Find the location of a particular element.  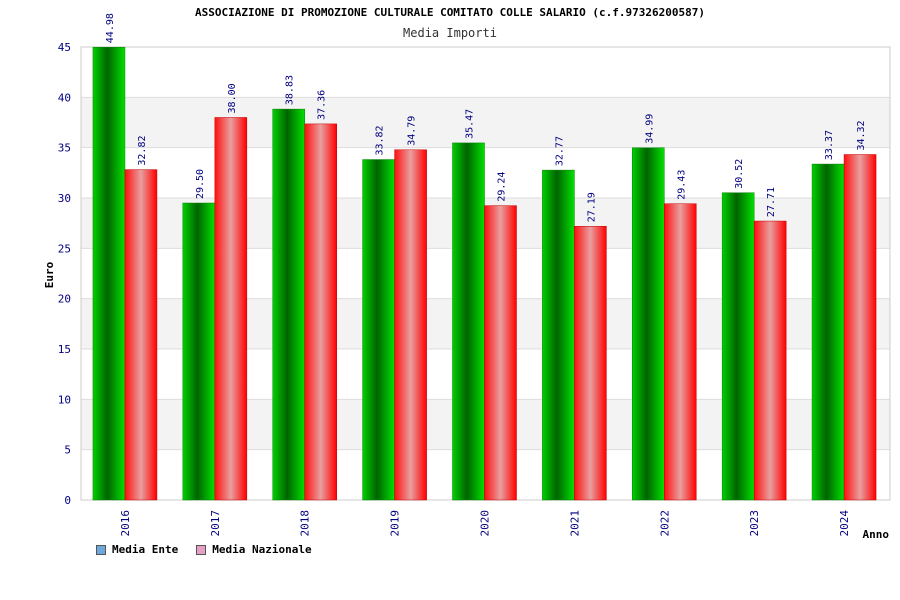

y-axis-label: Euro is located at coordinates (49, 274).